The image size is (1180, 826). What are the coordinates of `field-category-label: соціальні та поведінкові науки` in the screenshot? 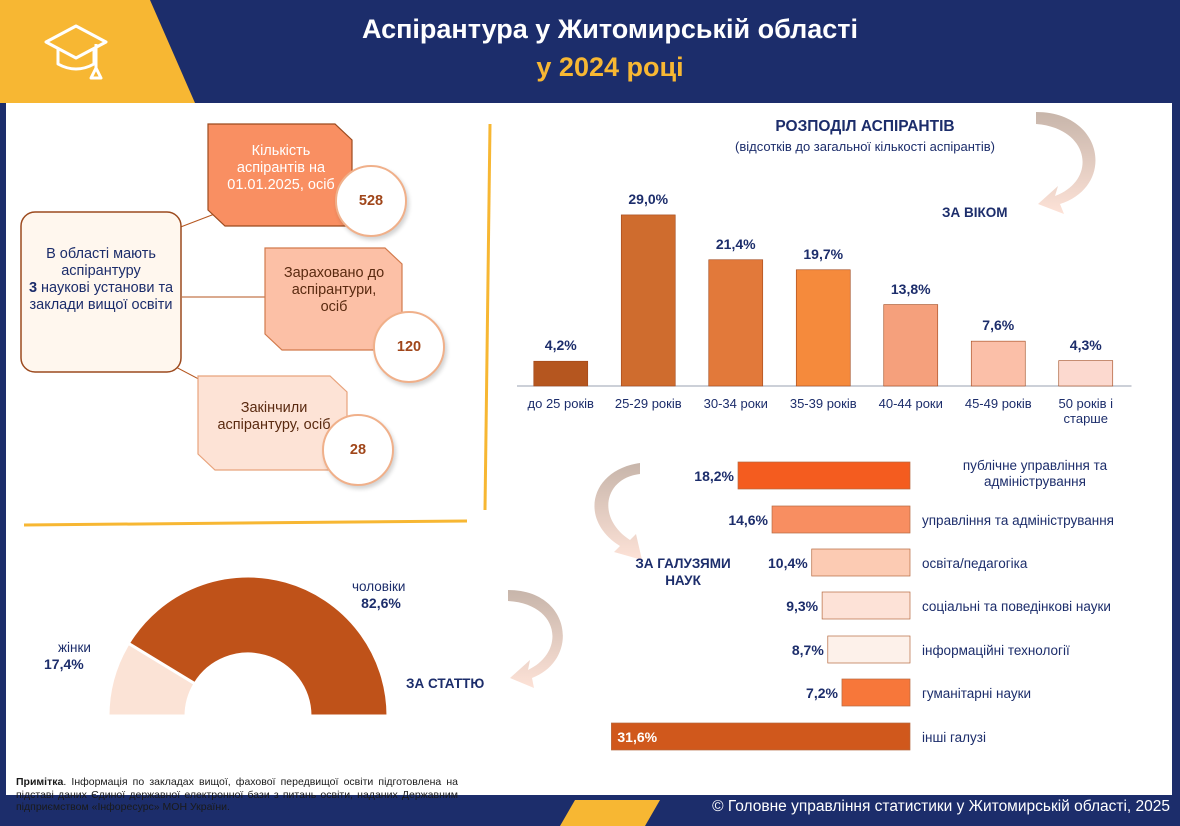 It's located at (1016, 606).